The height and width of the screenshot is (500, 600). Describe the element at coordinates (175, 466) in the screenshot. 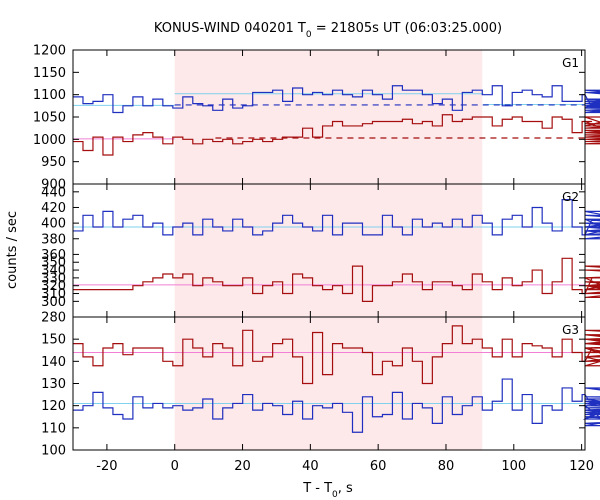

I see `x-tick-label: 0` at that location.